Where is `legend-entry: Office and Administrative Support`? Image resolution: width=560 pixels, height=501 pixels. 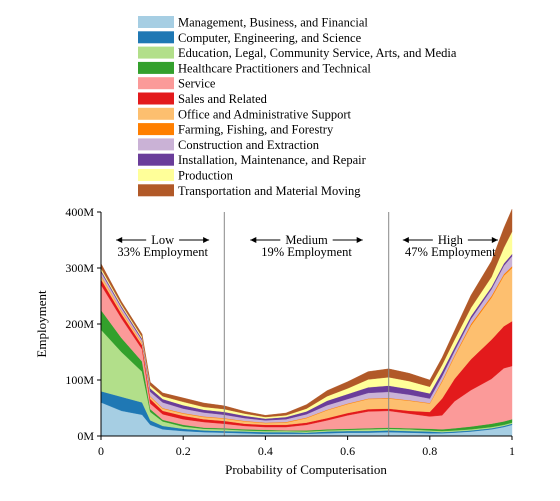
legend-entry: Office and Administrative Support is located at coordinates (265, 114).